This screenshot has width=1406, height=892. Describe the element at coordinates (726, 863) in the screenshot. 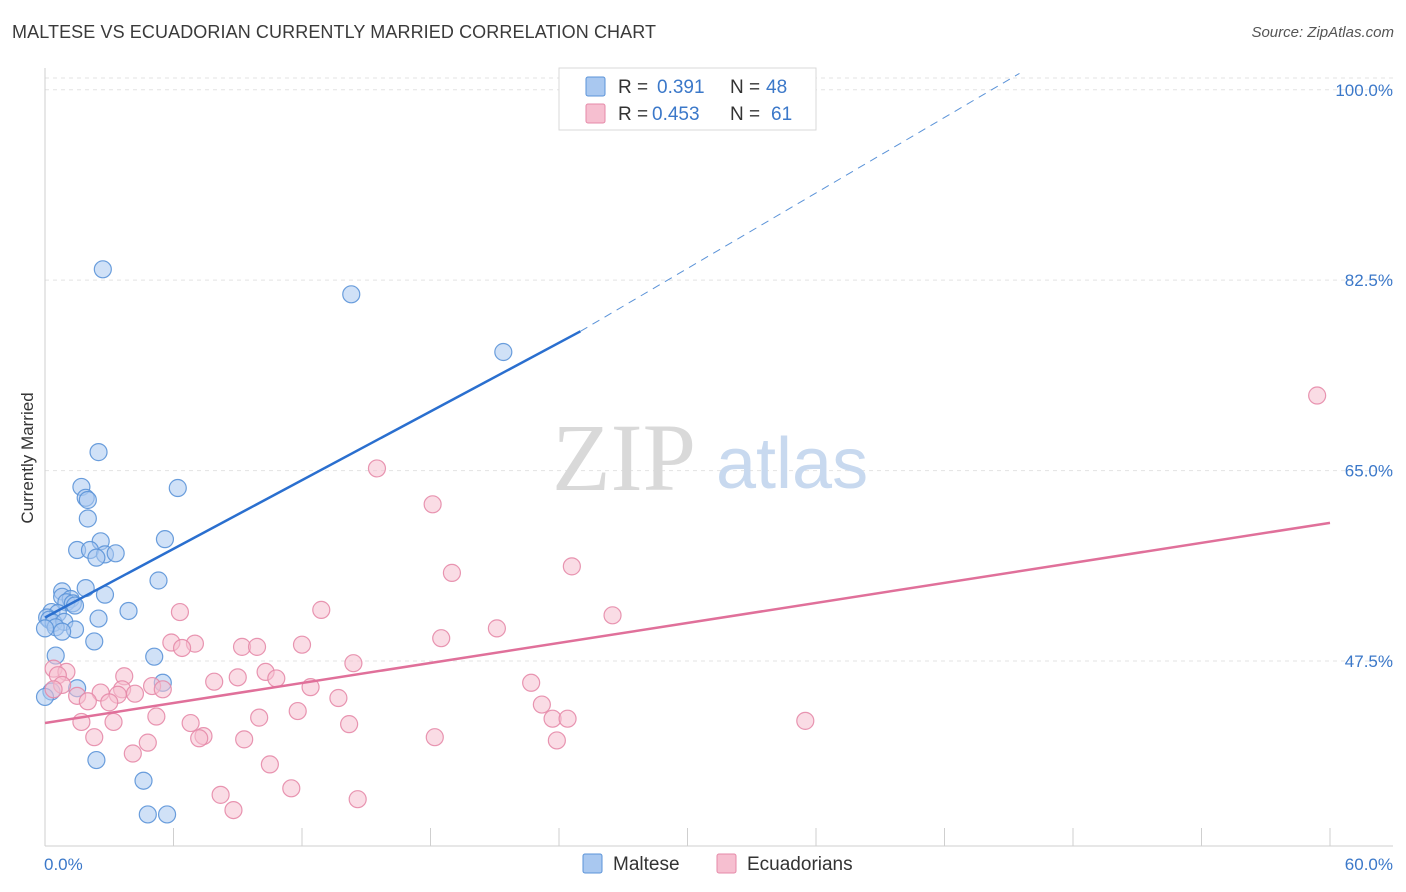

I see `bottom-legend-swatch-ecuadorians` at that location.